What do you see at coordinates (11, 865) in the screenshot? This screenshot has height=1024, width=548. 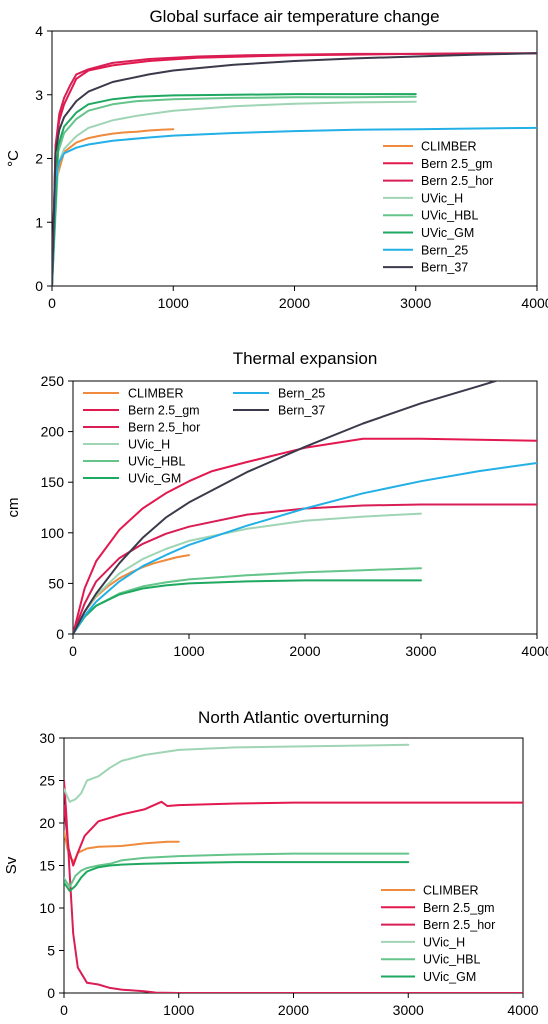 I see `y-axis-label: Sv` at bounding box center [11, 865].